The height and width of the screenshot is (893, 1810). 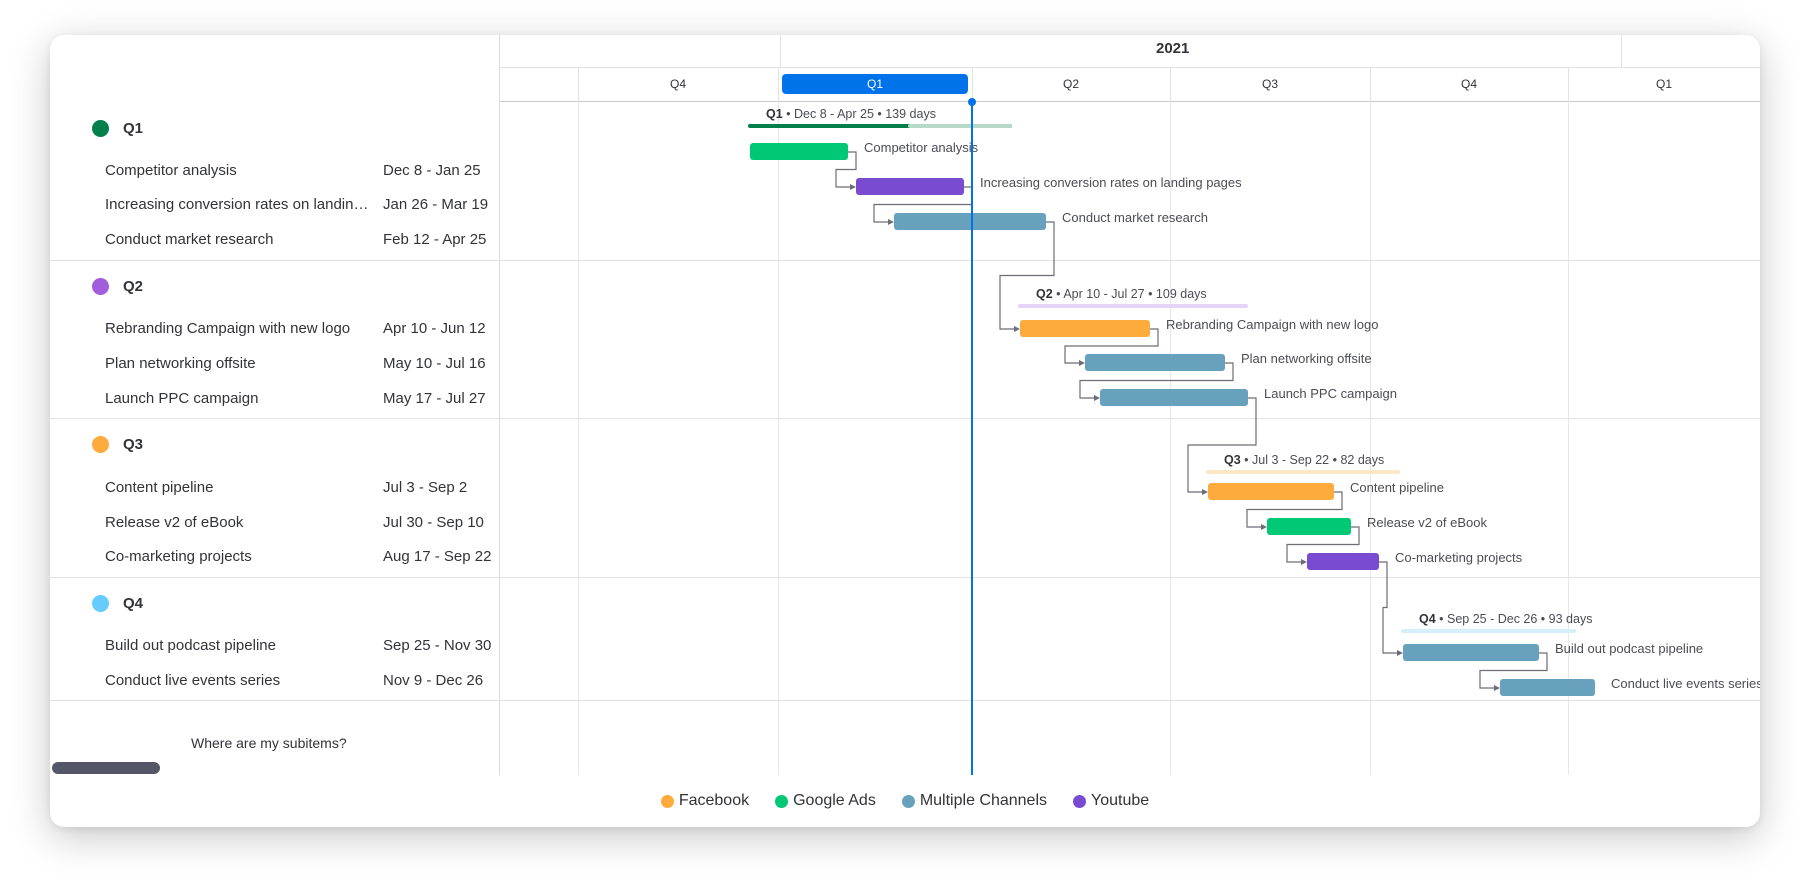 I want to click on task-row: Competitor analysis Dec 8 - Jan 25, so click(x=300, y=171).